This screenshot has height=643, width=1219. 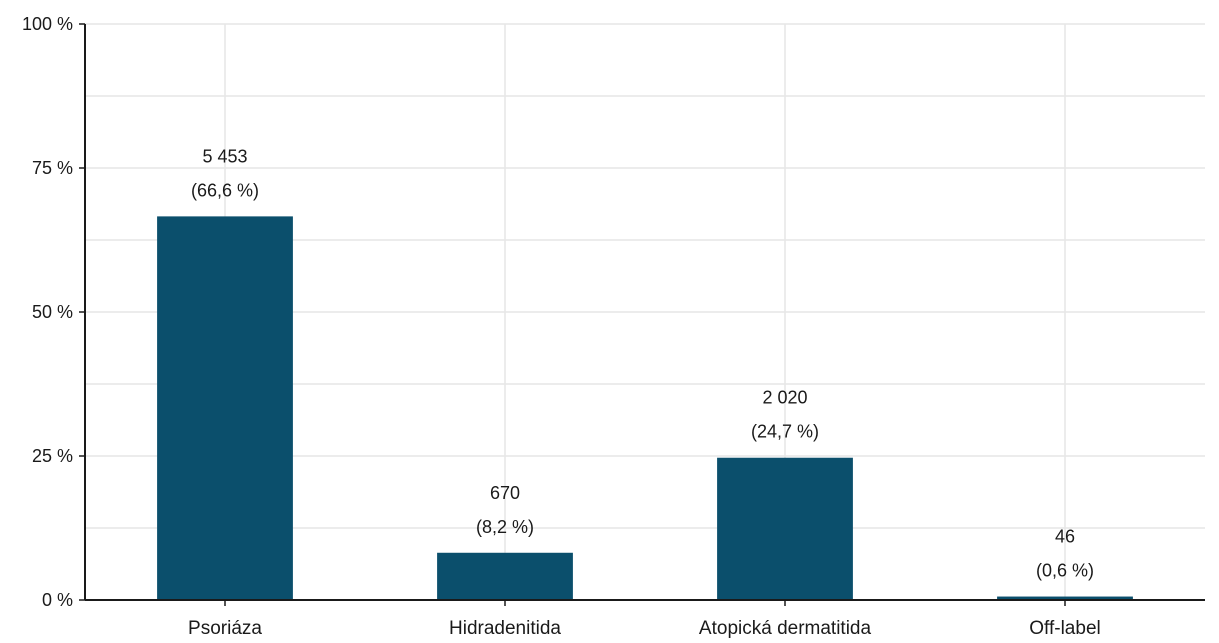 I want to click on x-tick-label: Hidradenitida, so click(x=505, y=628).